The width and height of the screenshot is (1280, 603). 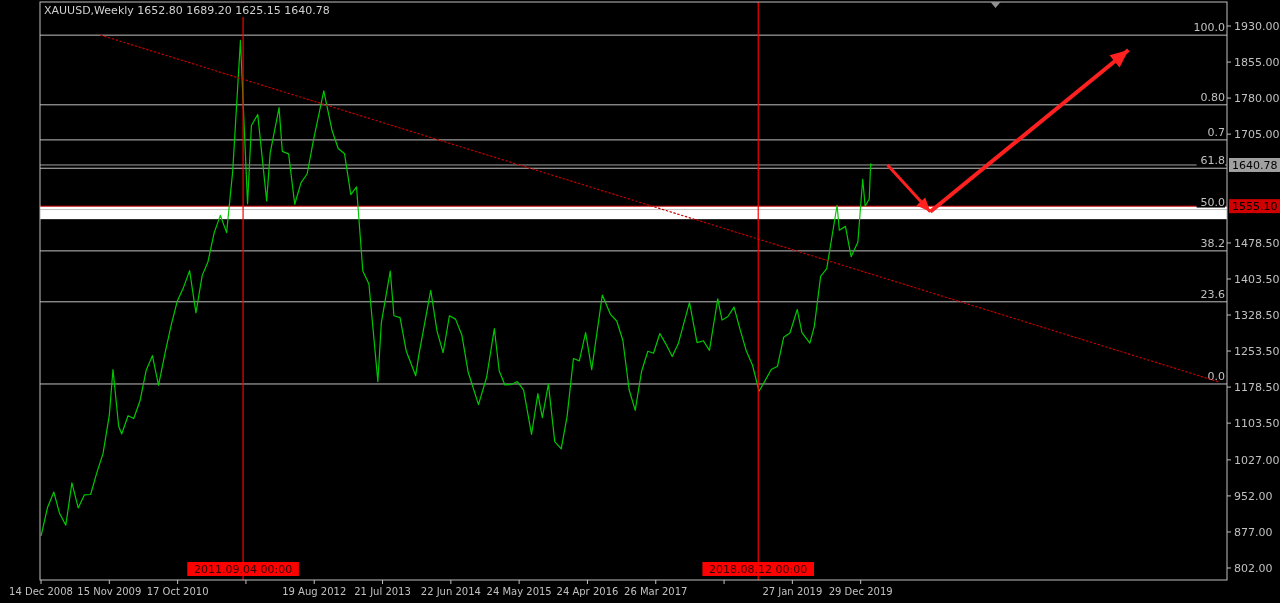 I want to click on x-tick-label: 14 Dec 2008, so click(x=41, y=591).